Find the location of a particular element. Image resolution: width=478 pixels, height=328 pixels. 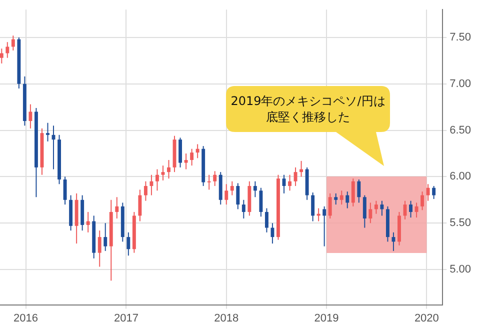

y-tick-label: 6.50 is located at coordinates (461, 130).